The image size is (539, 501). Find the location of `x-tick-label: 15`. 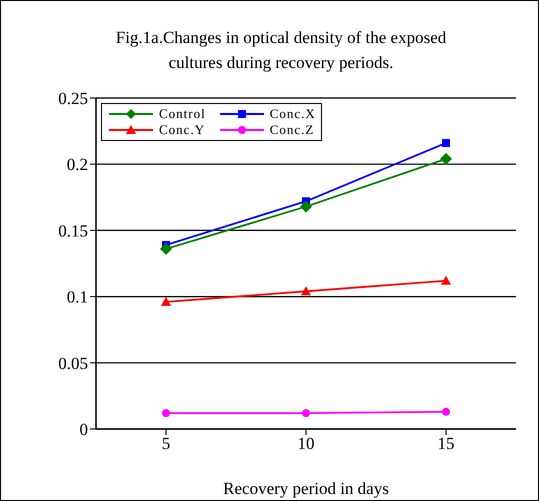

x-tick-label: 15 is located at coordinates (446, 444).